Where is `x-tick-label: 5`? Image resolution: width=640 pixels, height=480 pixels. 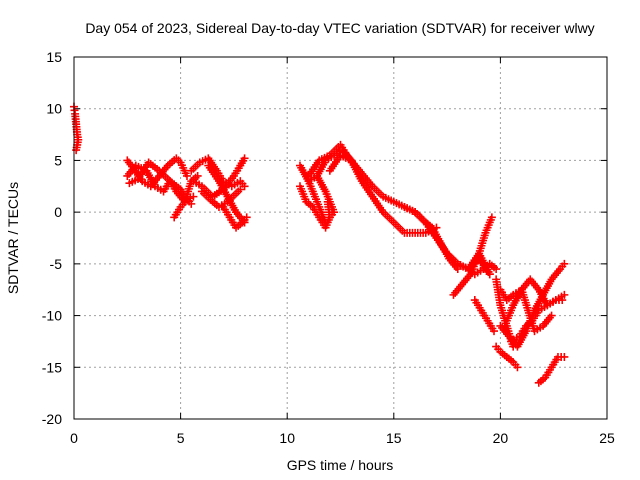
x-tick-label: 5 is located at coordinates (181, 438).